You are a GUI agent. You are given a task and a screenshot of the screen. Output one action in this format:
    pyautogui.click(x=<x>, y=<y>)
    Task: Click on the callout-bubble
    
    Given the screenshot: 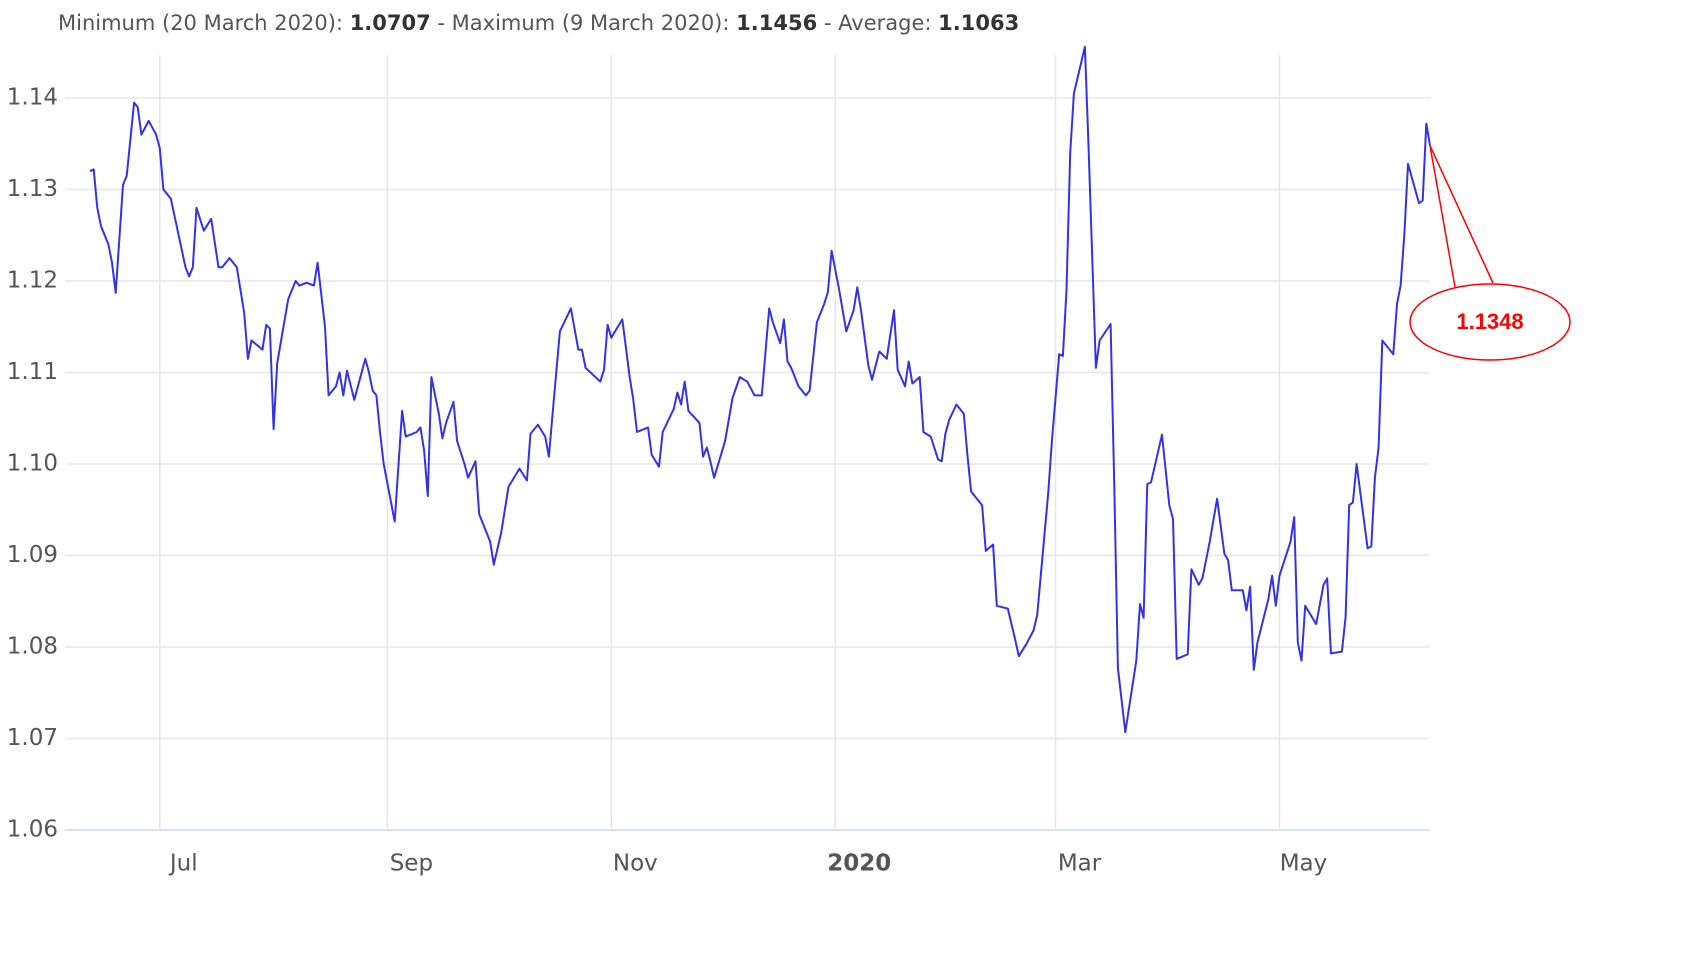 What is the action you would take?
    pyautogui.click(x=1490, y=322)
    